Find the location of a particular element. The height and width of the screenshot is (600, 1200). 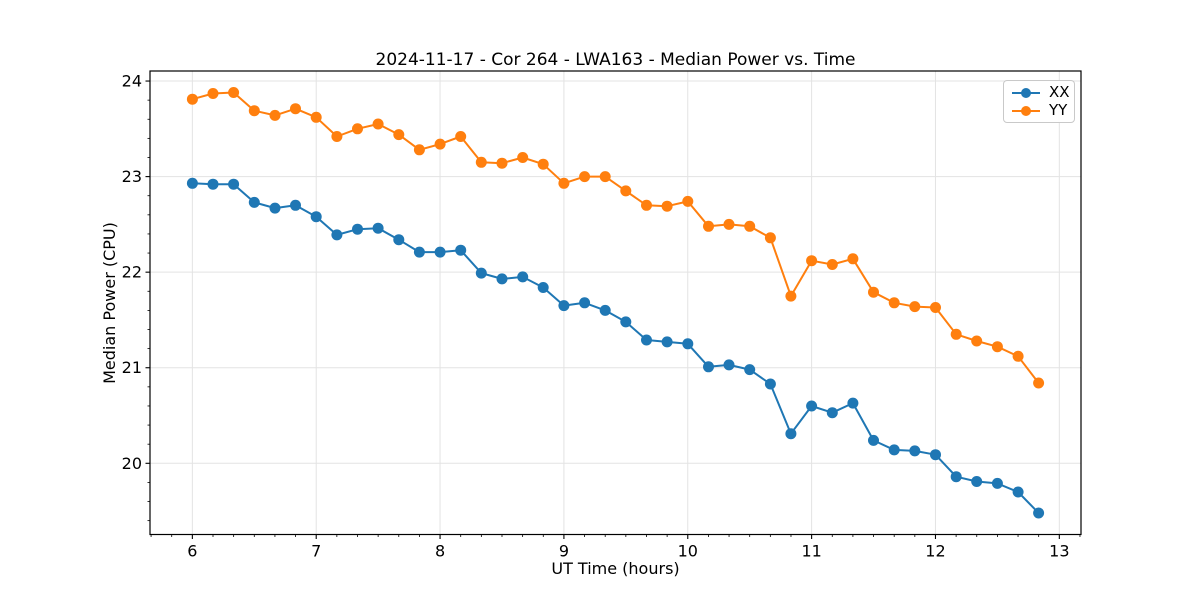

x-tick-label: 7 is located at coordinates (316, 551).